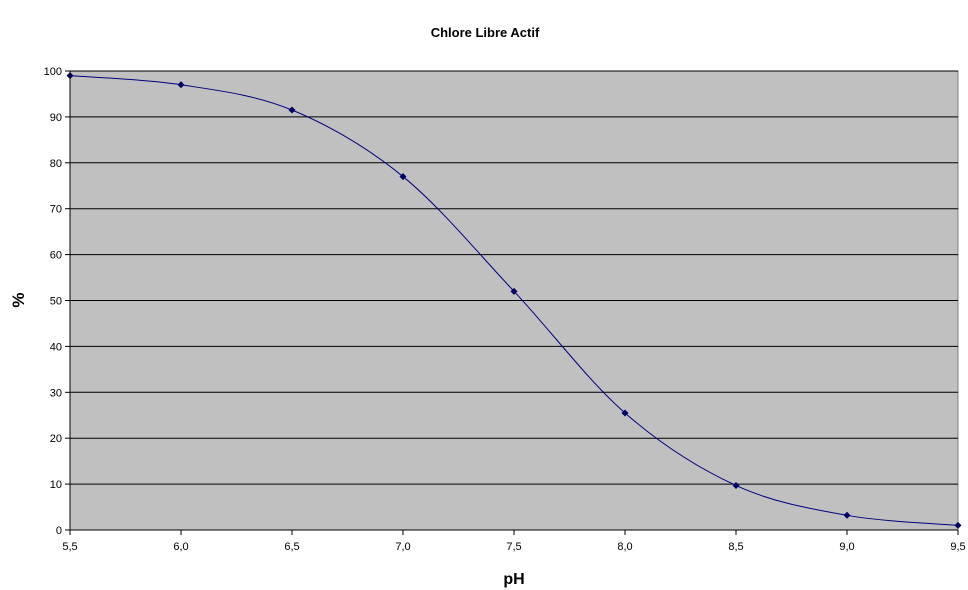  Describe the element at coordinates (957, 547) in the screenshot. I see `x-tick-label: 9,5` at that location.